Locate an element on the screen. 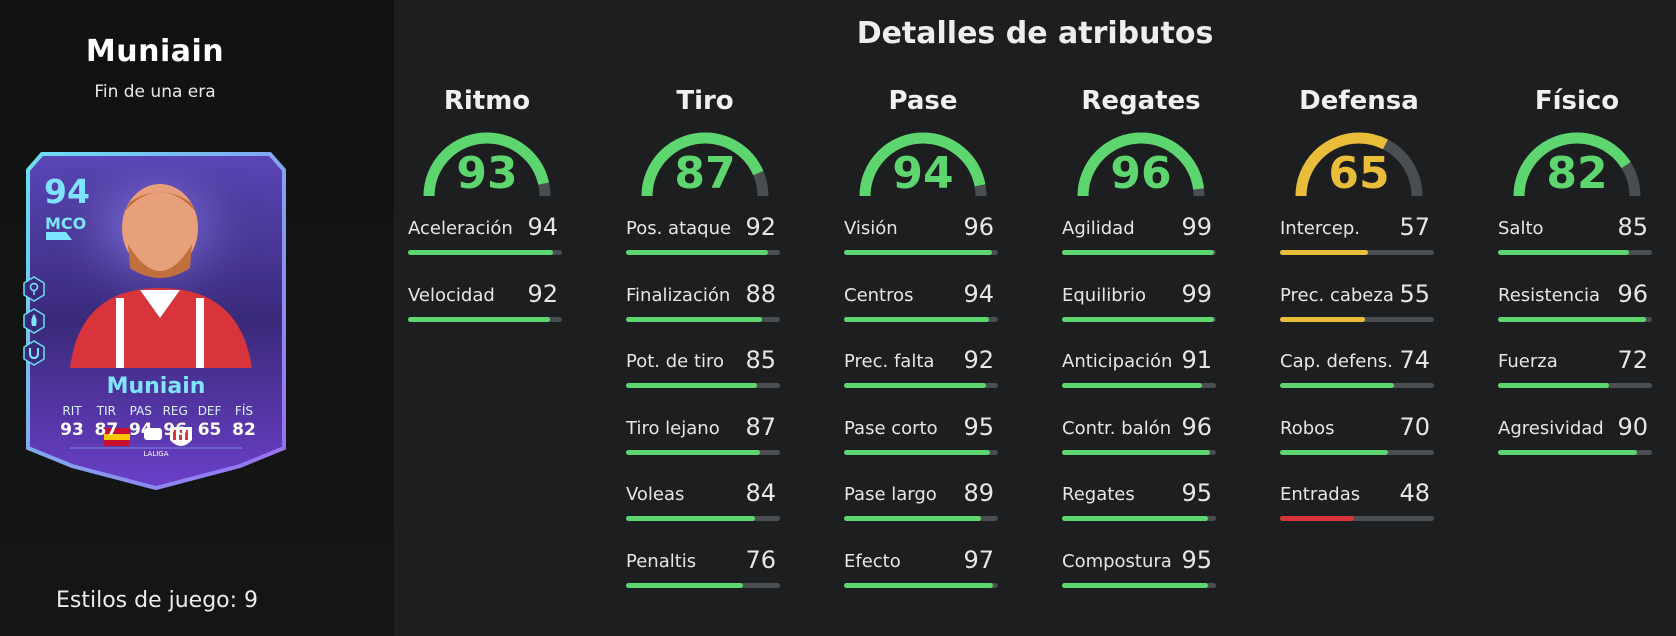  category-title: Pase is located at coordinates (923, 101).